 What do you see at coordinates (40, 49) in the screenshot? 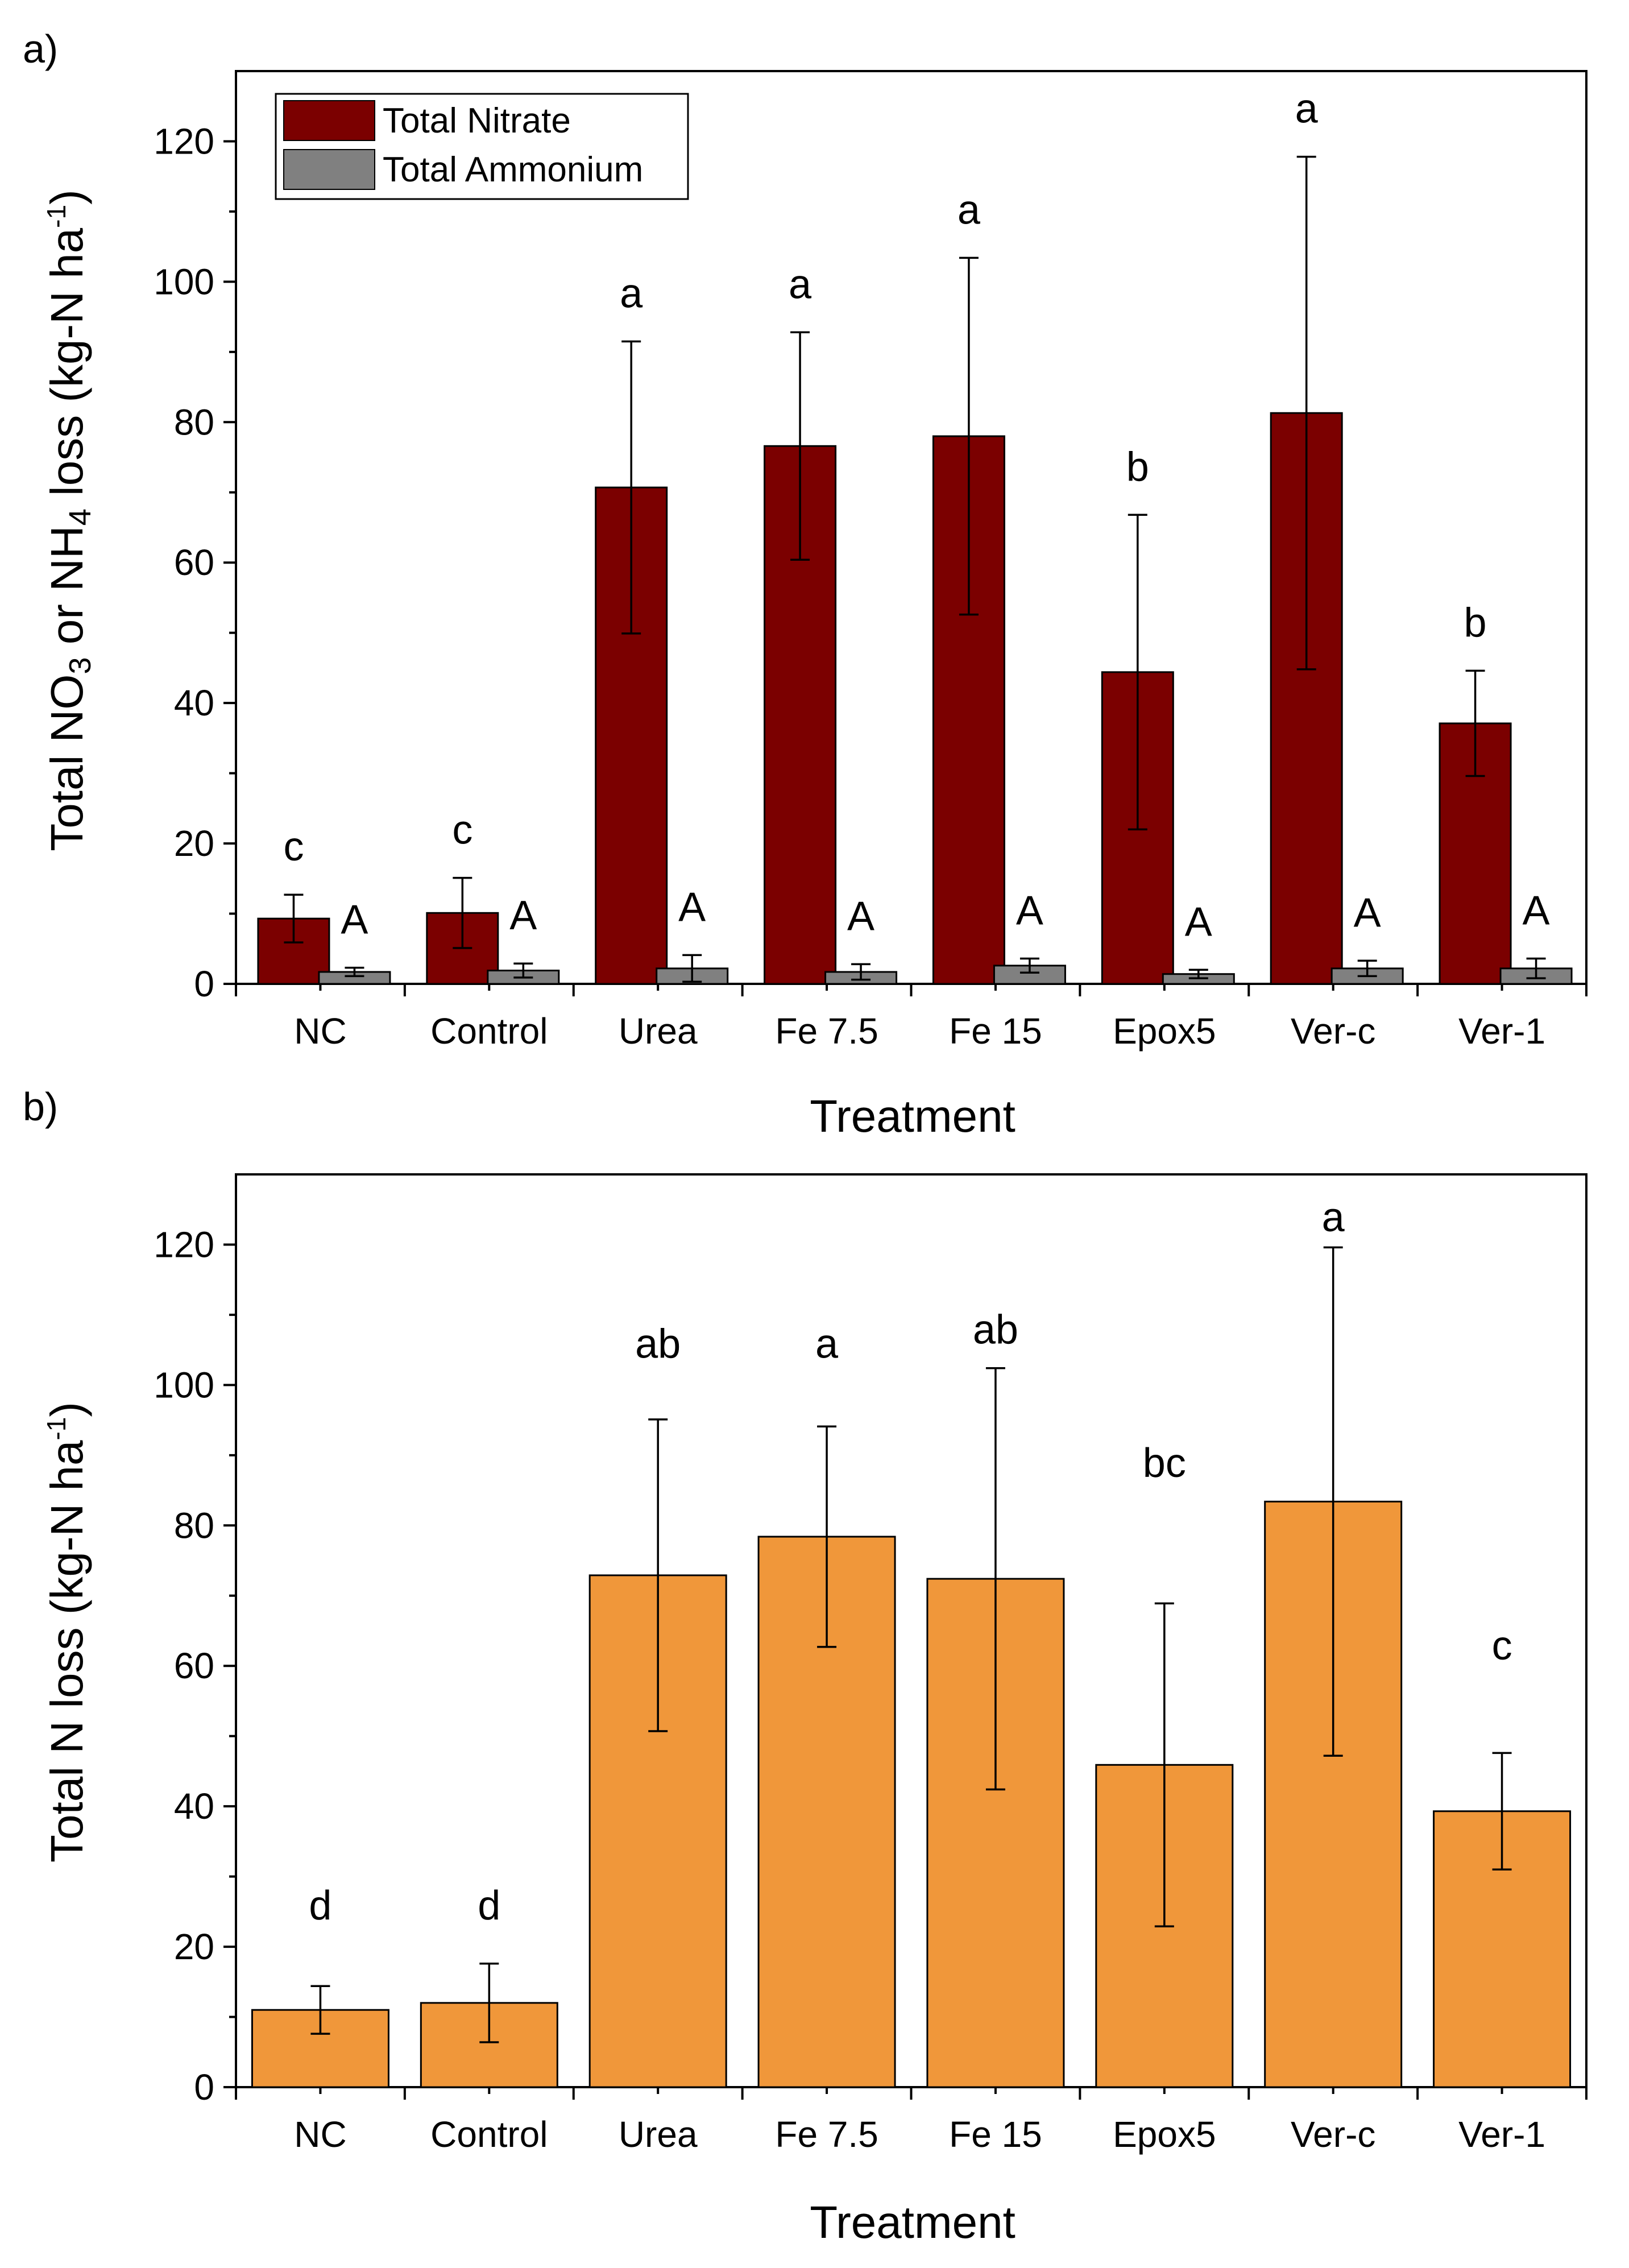
I see `panel-label: a)` at bounding box center [40, 49].